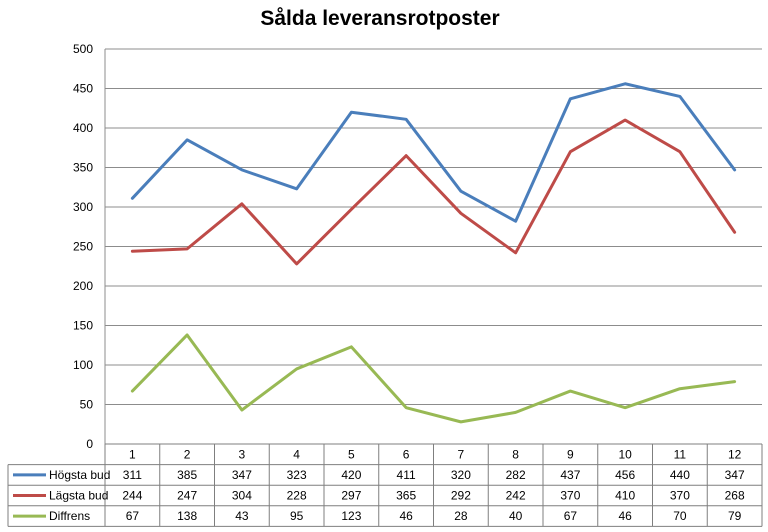 Image resolution: width=768 pixels, height=532 pixels. I want to click on y-tick-label: 100, so click(83, 365).